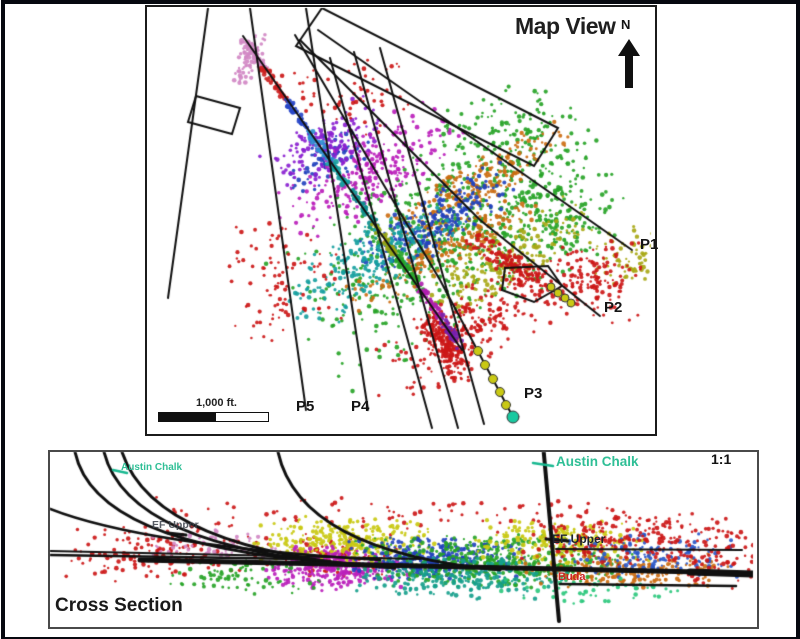  What do you see at coordinates (572, 577) in the screenshot?
I see `formation-label-buda: Buda` at bounding box center [572, 577].